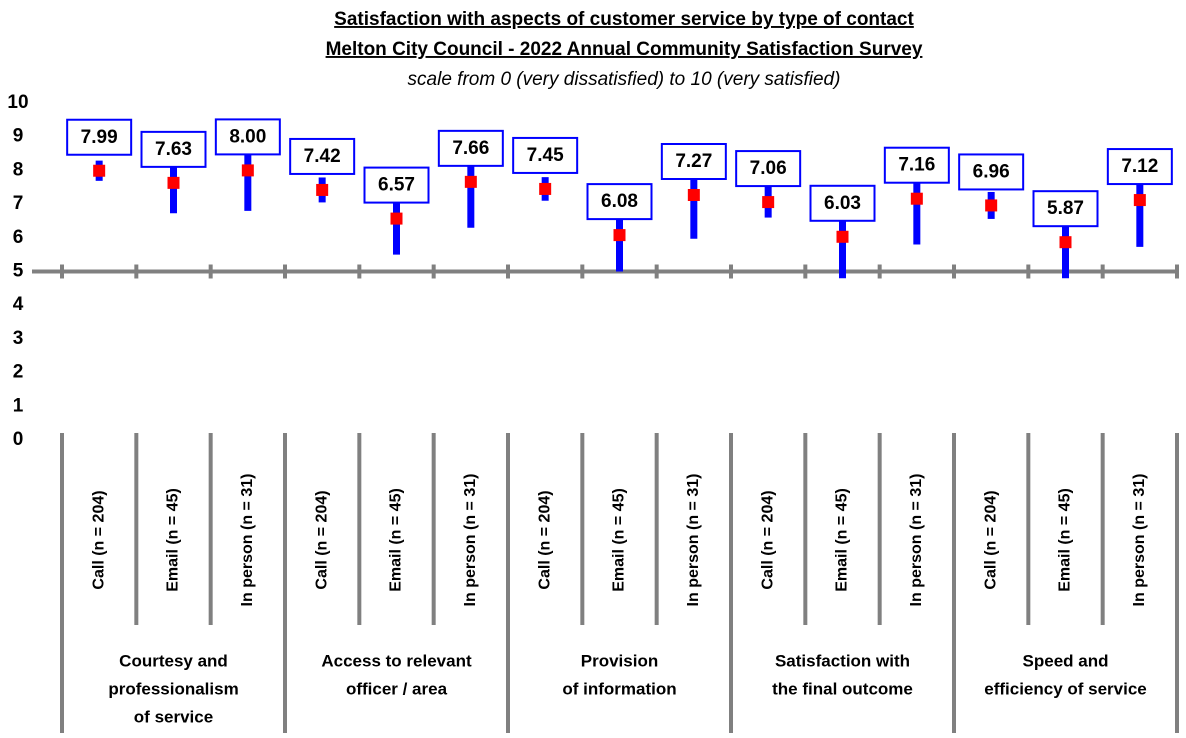 The image size is (1186, 738). I want to click on y-tick-label: 8, so click(18, 169).